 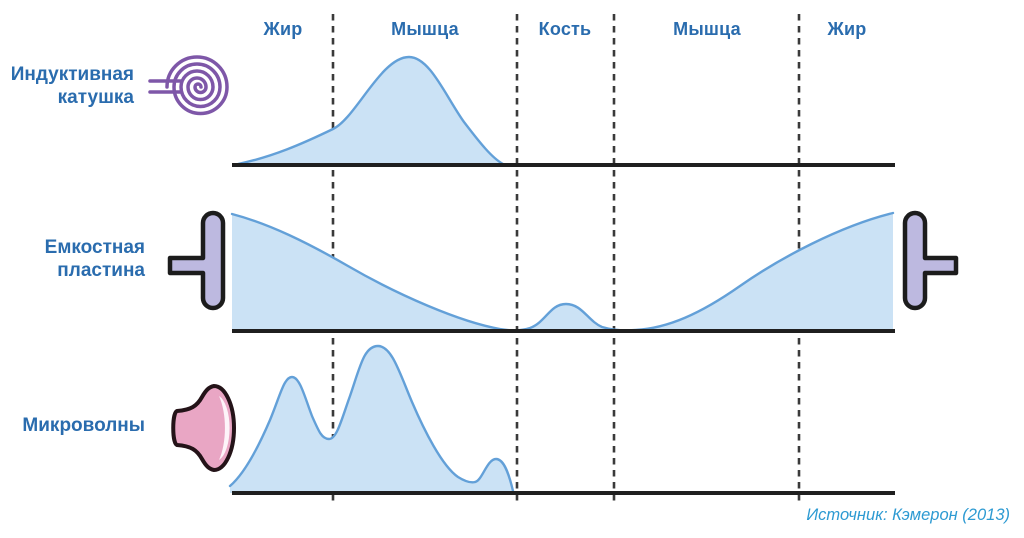 What do you see at coordinates (425, 29) in the screenshot?
I see `region-label-muscle-left: Мышца` at bounding box center [425, 29].